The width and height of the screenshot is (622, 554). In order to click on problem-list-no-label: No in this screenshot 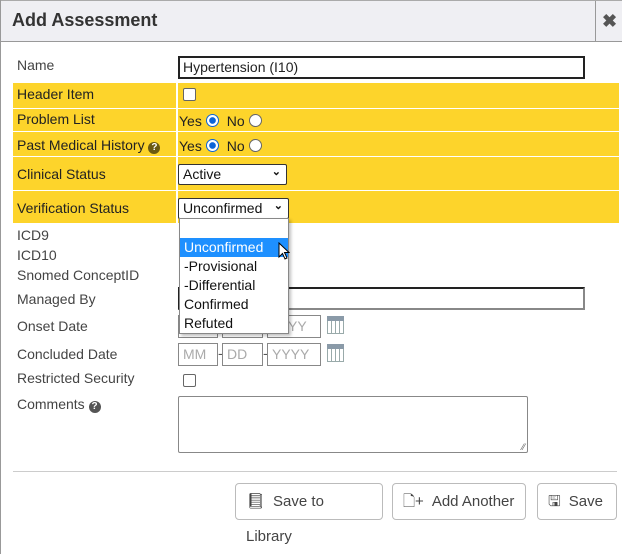, I will do `click(235, 121)`.